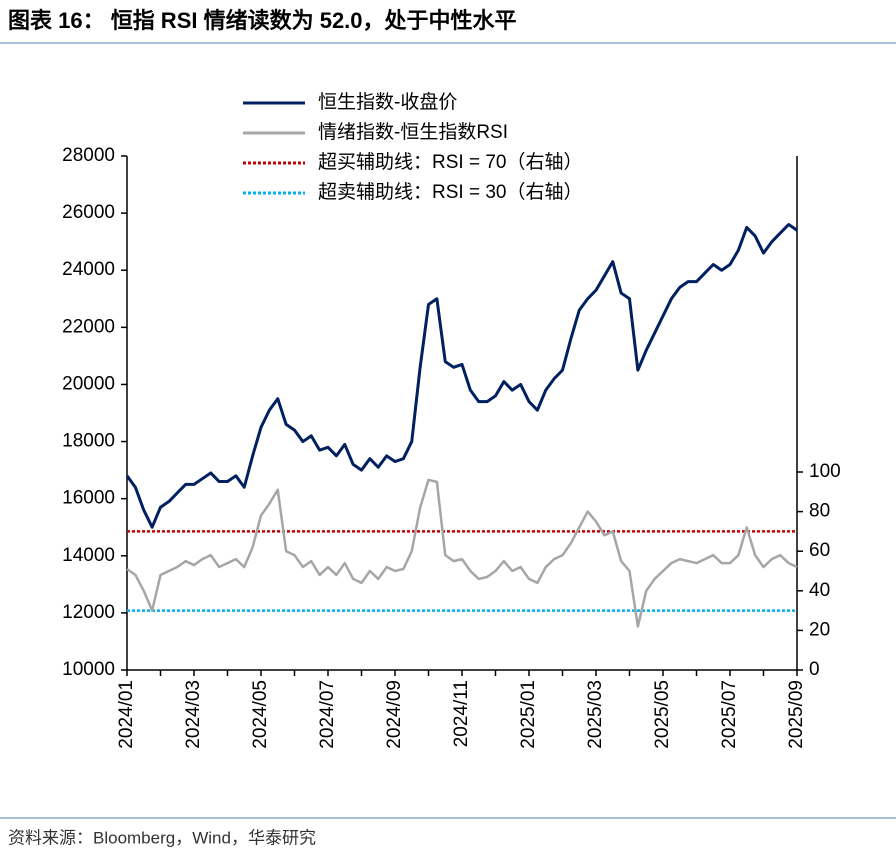 Image resolution: width=896 pixels, height=866 pixels. What do you see at coordinates (450, 162) in the screenshot?
I see `legend-label: 超买辅助线：RSI = 70（右轴）` at bounding box center [450, 162].